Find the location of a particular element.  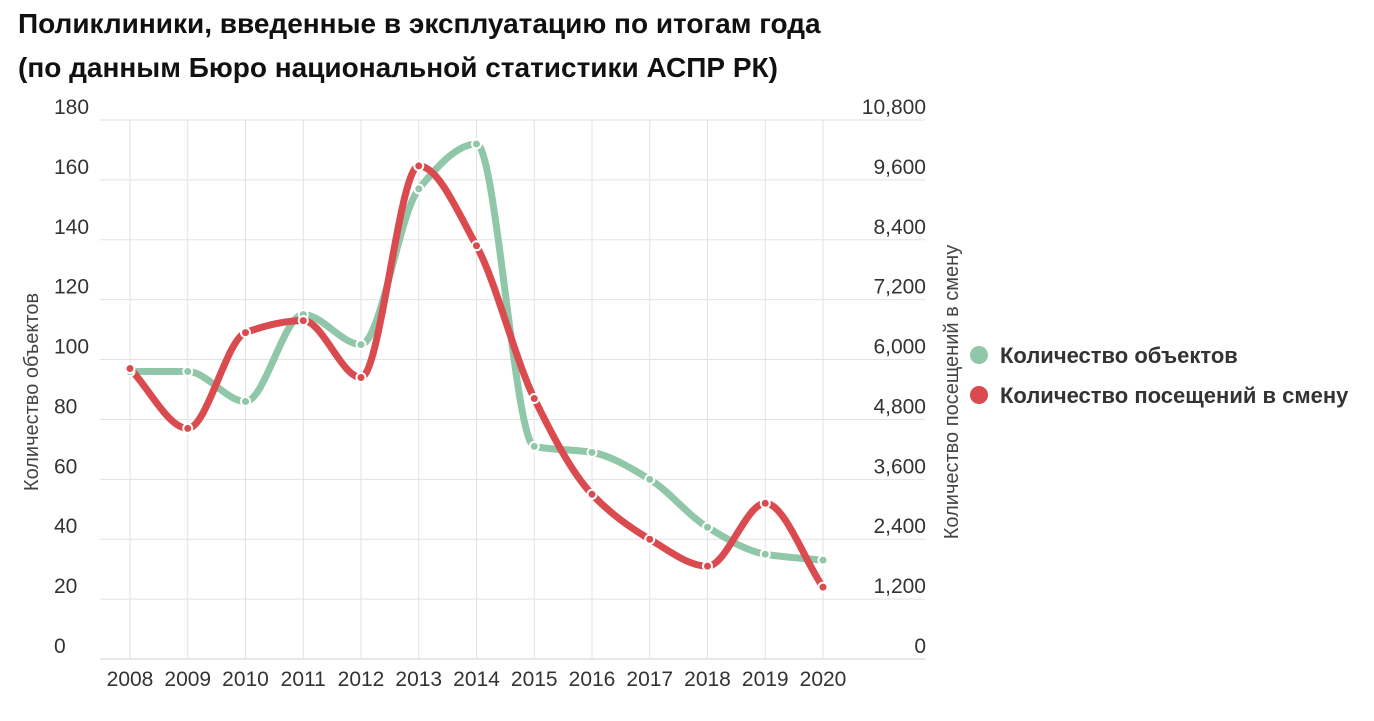

right-tick-label: 2,400 is located at coordinates (899, 526).